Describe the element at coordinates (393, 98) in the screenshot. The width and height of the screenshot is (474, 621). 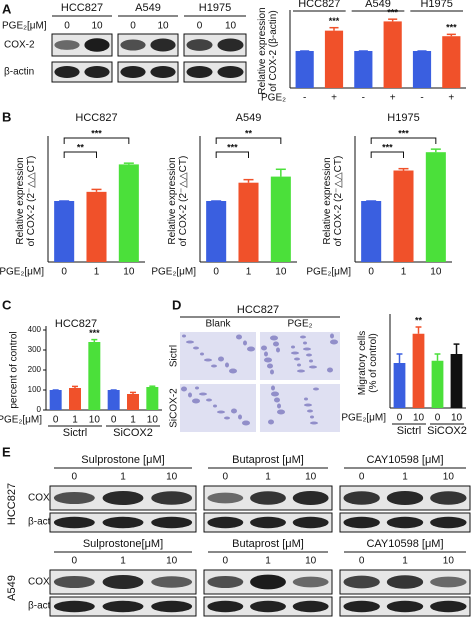
I see `x-tick-label: +` at that location.